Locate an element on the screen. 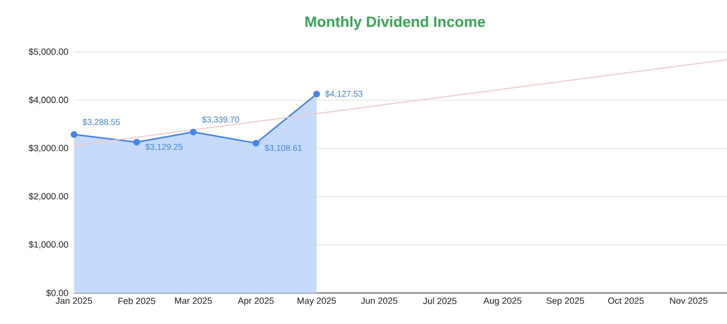 The height and width of the screenshot is (324, 727). x-tick-label: Feb 2025 is located at coordinates (137, 301).